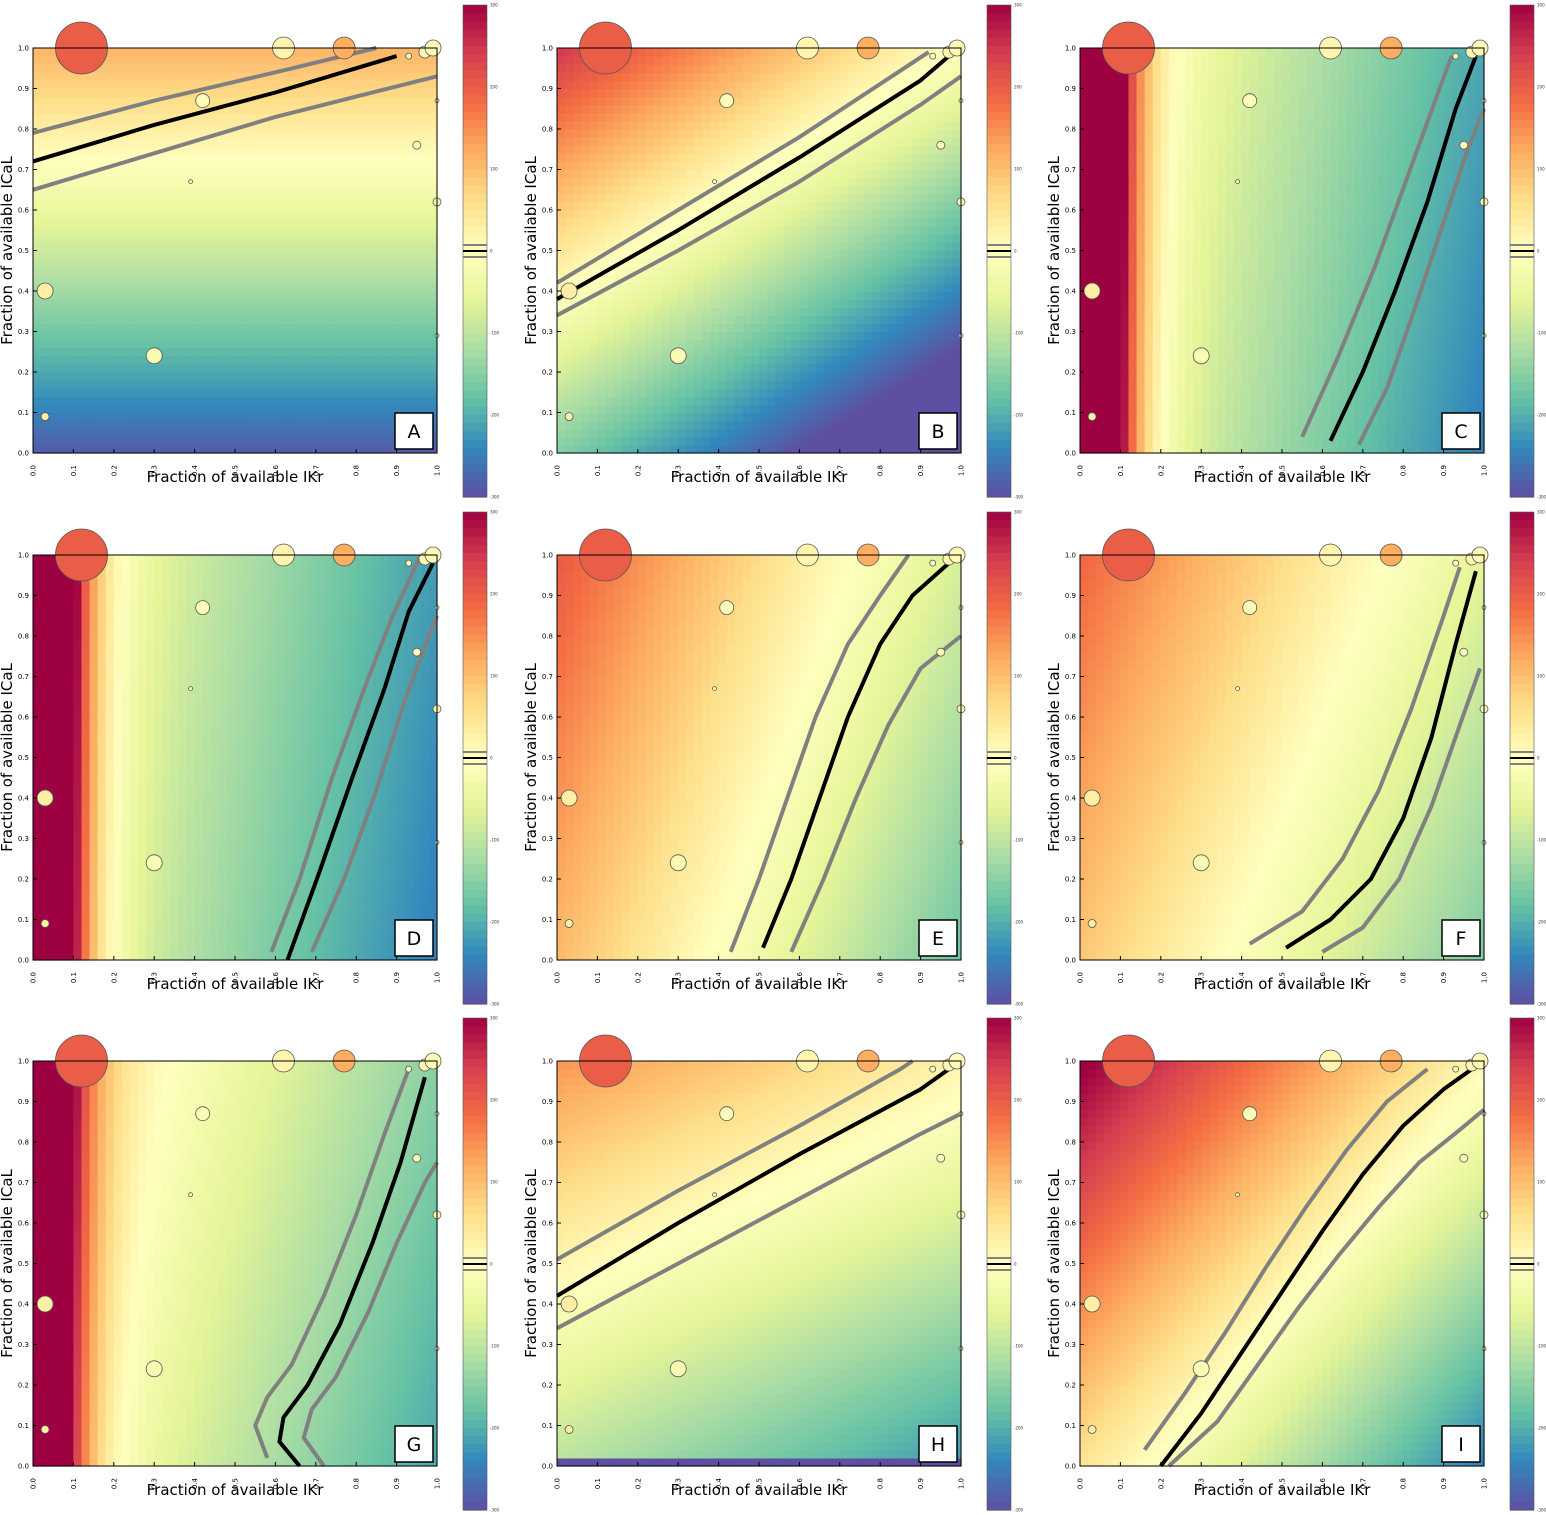 The height and width of the screenshot is (1515, 1546). I want to click on heatmap-B, so click(759, 251).